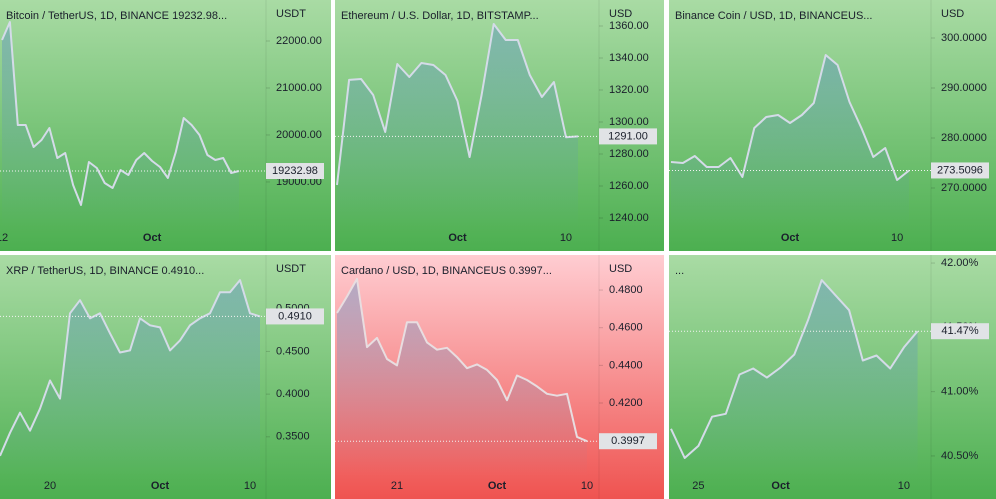 The height and width of the screenshot is (499, 996). I want to click on y-tick-label: 41.00%, so click(960, 392).